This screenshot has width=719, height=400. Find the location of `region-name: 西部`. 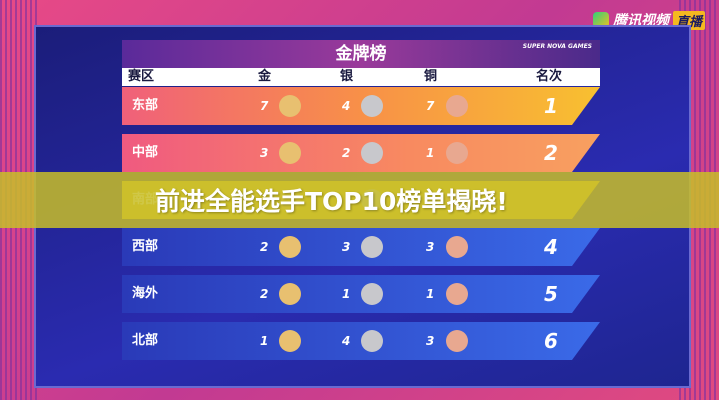

region-name: 西部 is located at coordinates (145, 246).